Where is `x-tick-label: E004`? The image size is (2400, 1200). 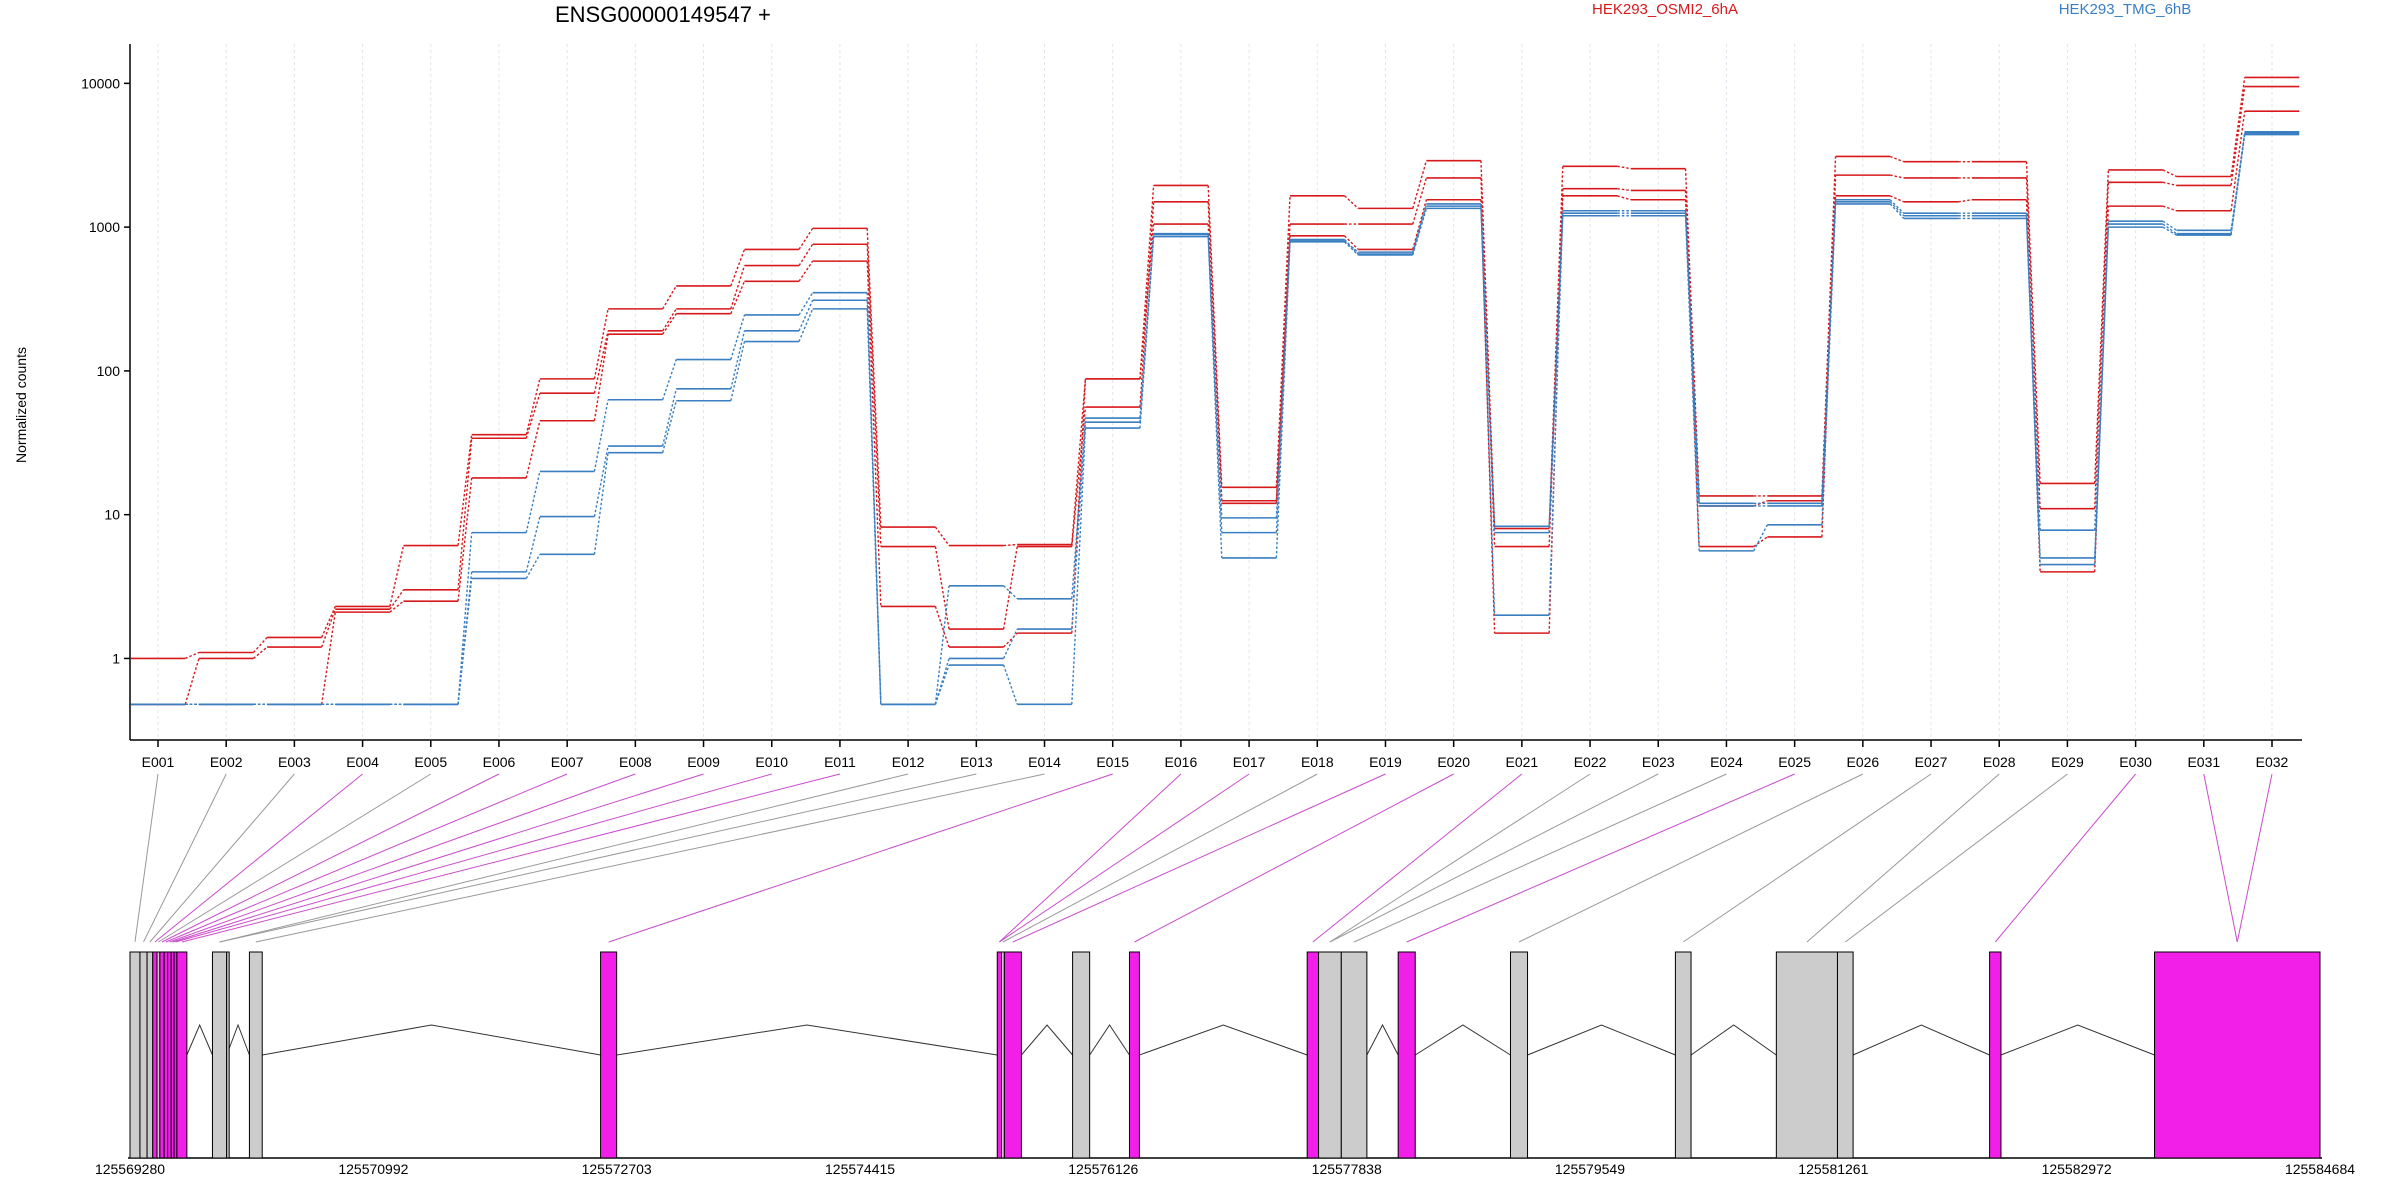 x-tick-label: E004 is located at coordinates (362, 762).